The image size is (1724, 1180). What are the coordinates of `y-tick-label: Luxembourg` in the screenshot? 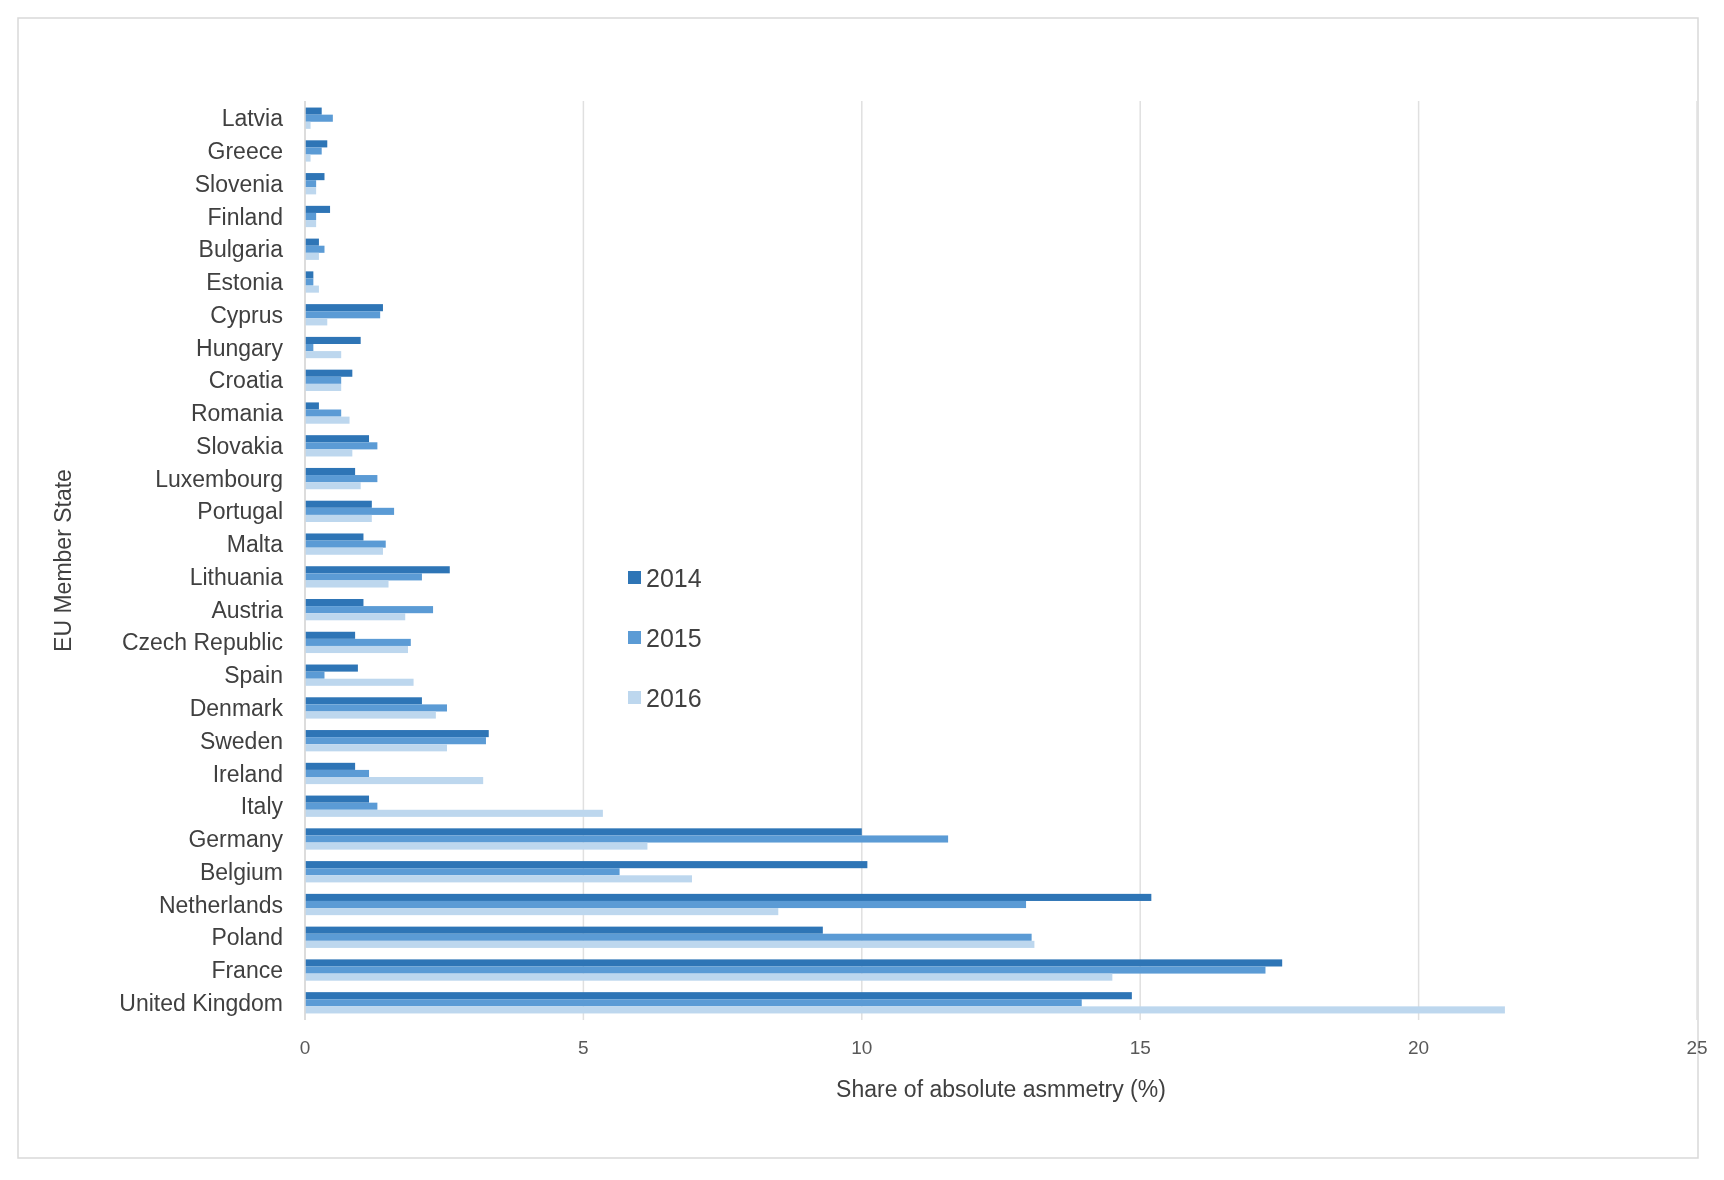 It's located at (219, 478).